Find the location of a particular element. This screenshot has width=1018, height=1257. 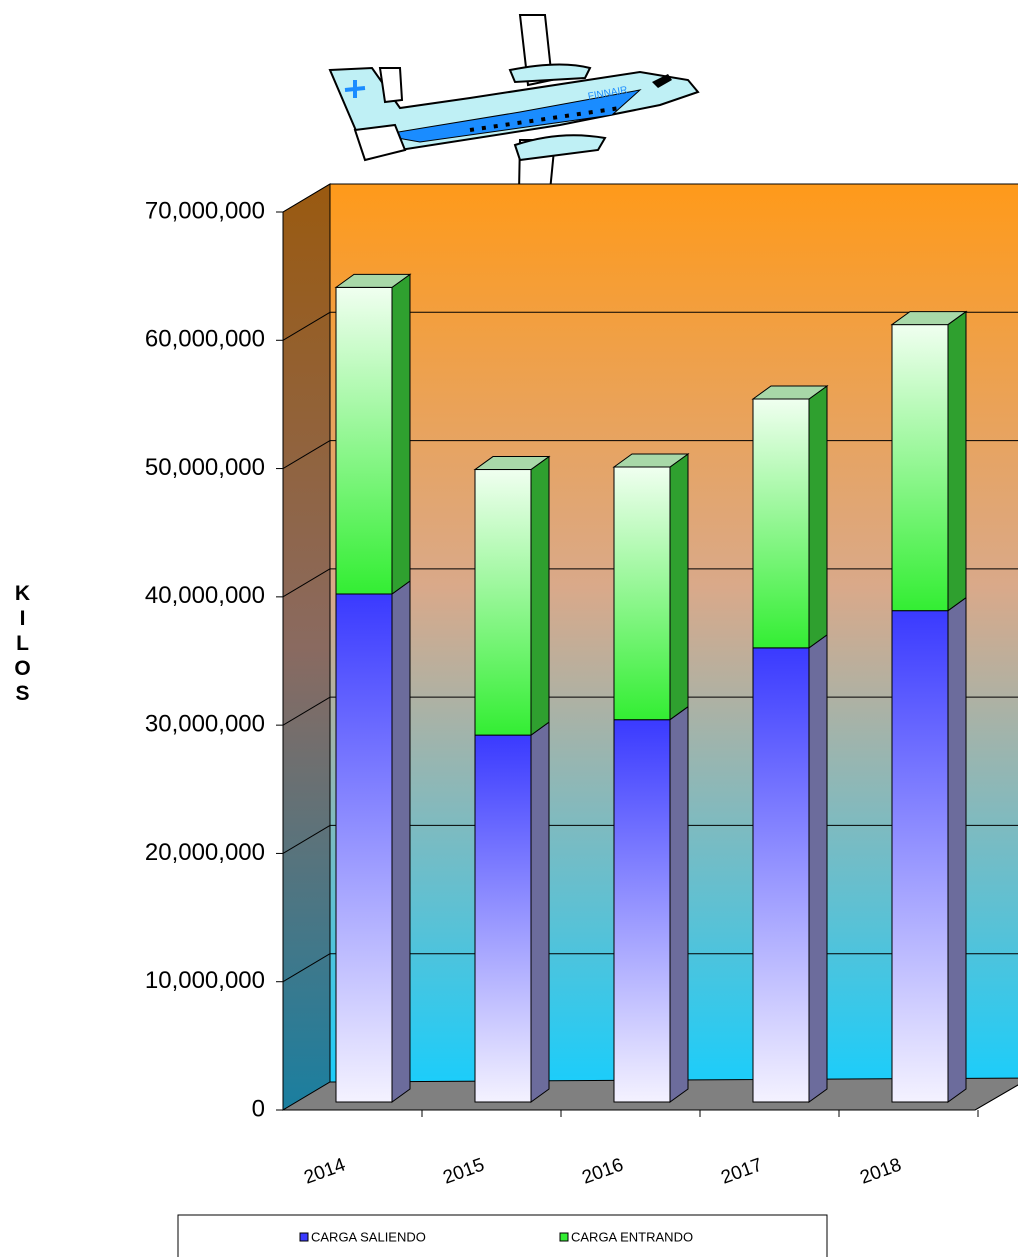

x-tick-label: 2016 is located at coordinates (602, 1171).